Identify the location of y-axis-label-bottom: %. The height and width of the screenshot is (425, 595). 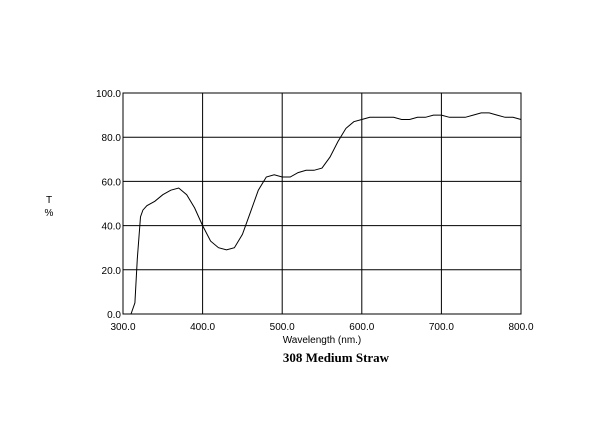
(49, 213).